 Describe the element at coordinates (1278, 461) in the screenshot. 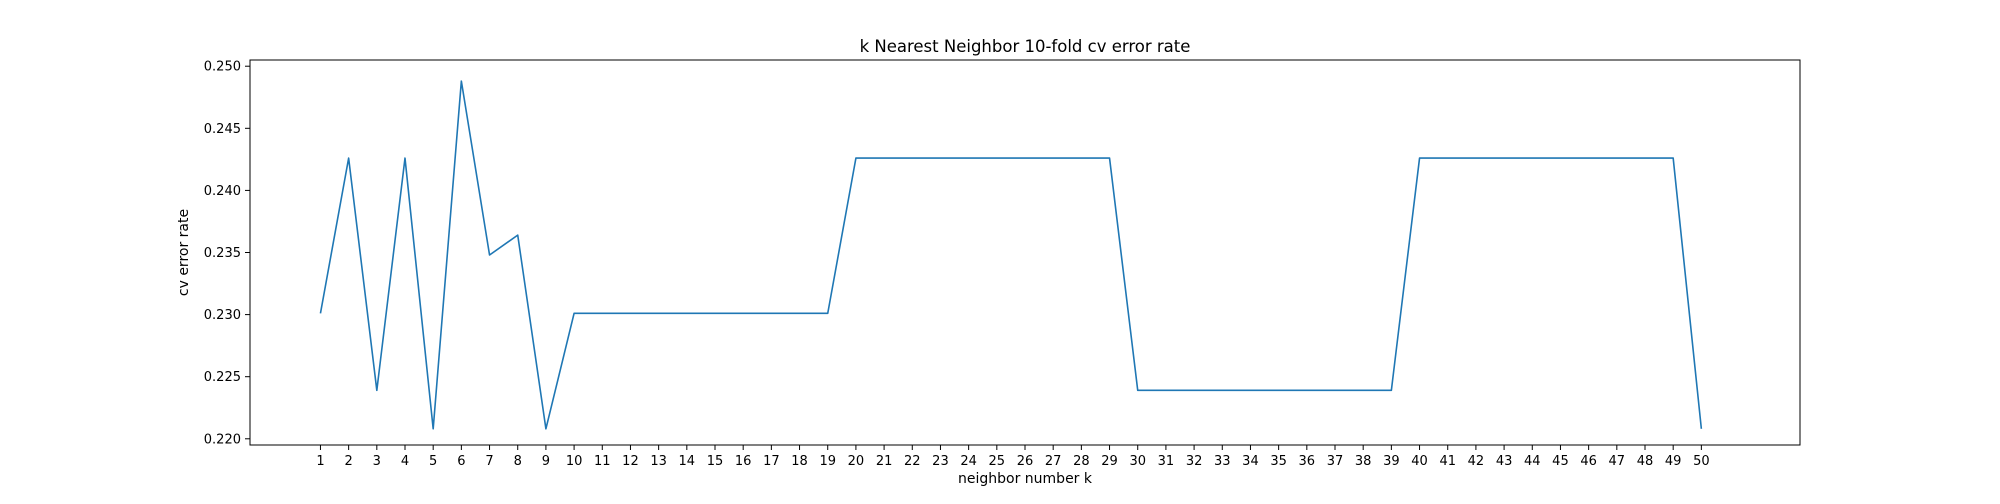

I see `x-tick-label: 35` at that location.